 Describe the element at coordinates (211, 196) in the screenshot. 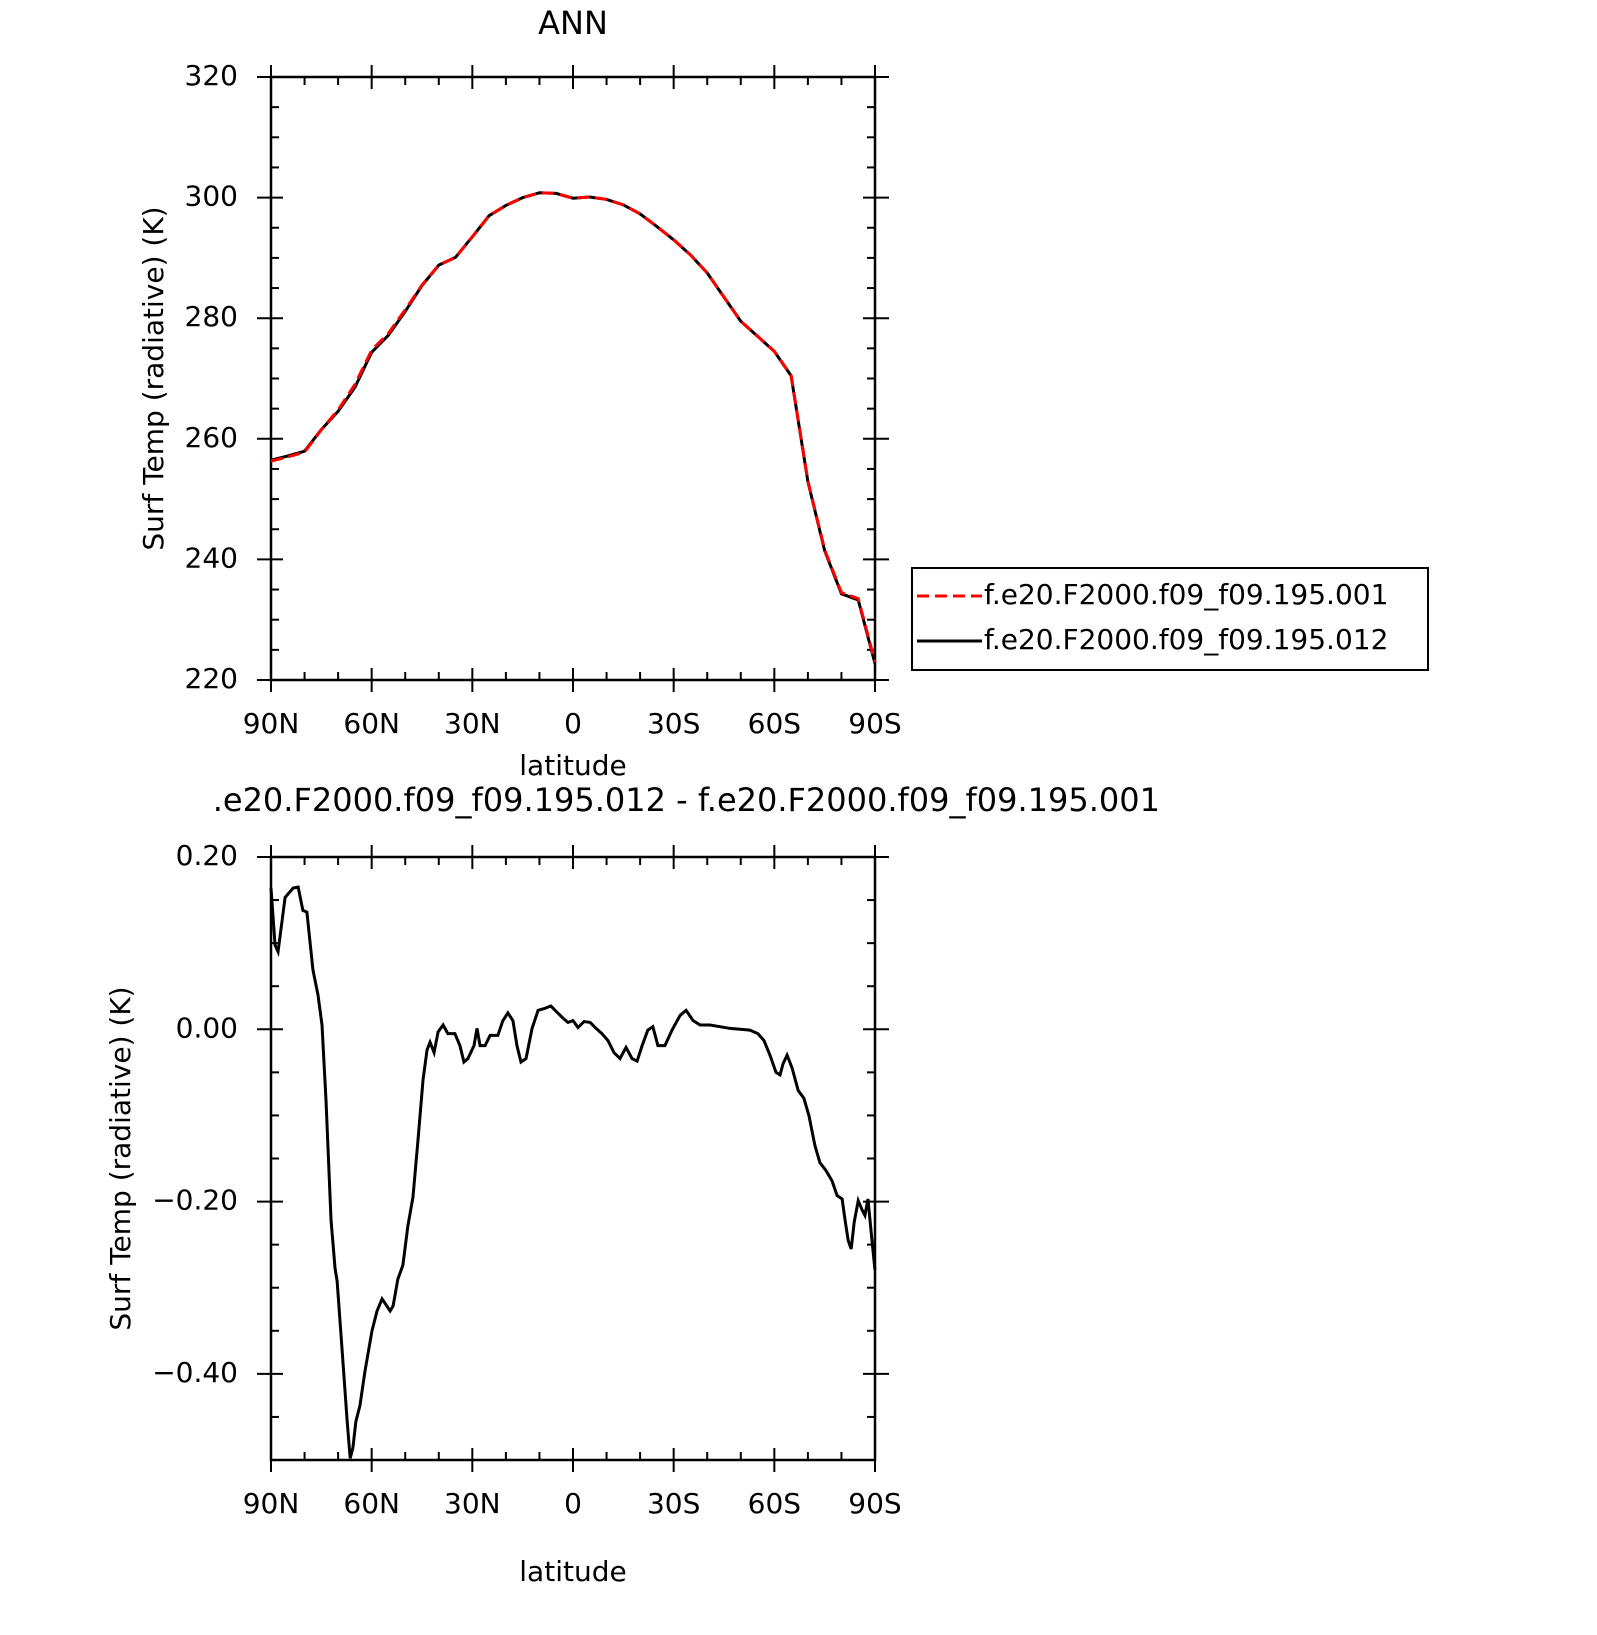

I see `y-tick-label: 300` at that location.